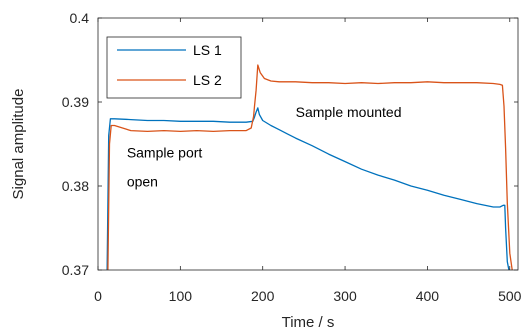 The height and width of the screenshot is (333, 529). What do you see at coordinates (181, 296) in the screenshot?
I see `x-tick-label: 100` at bounding box center [181, 296].